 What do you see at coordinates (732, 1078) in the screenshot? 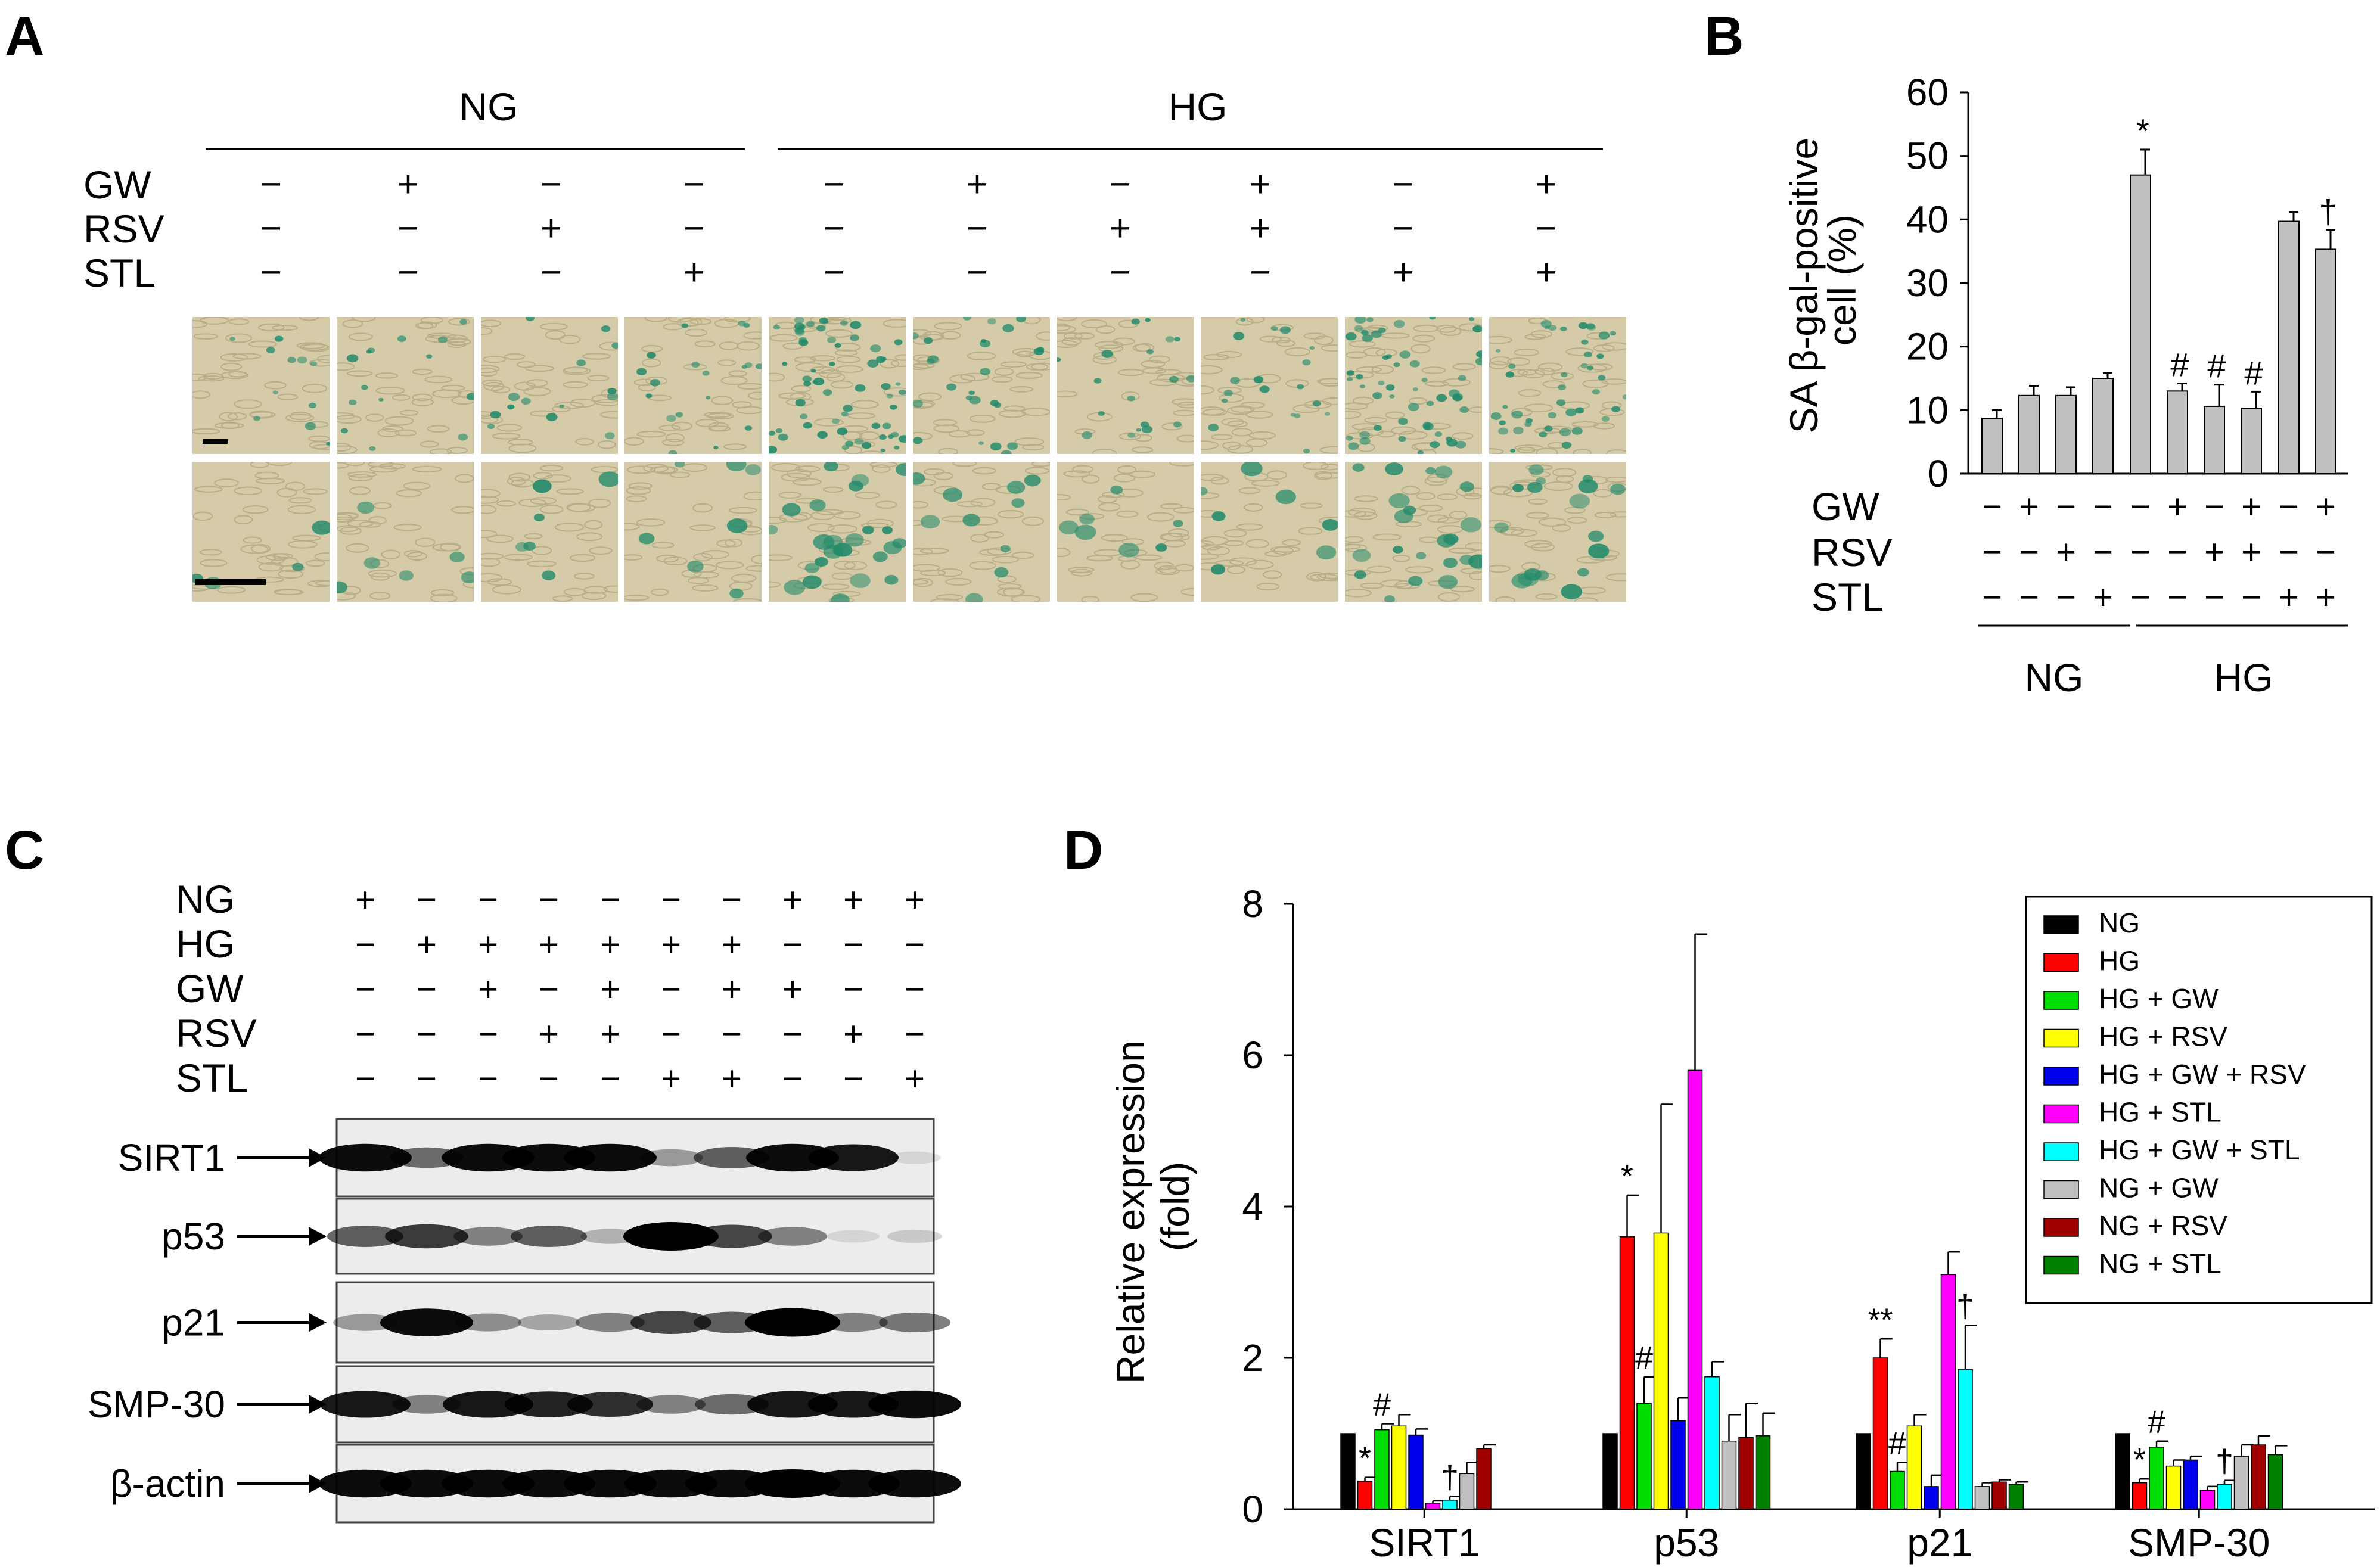
I see `sign-stl-7: +` at bounding box center [732, 1078].